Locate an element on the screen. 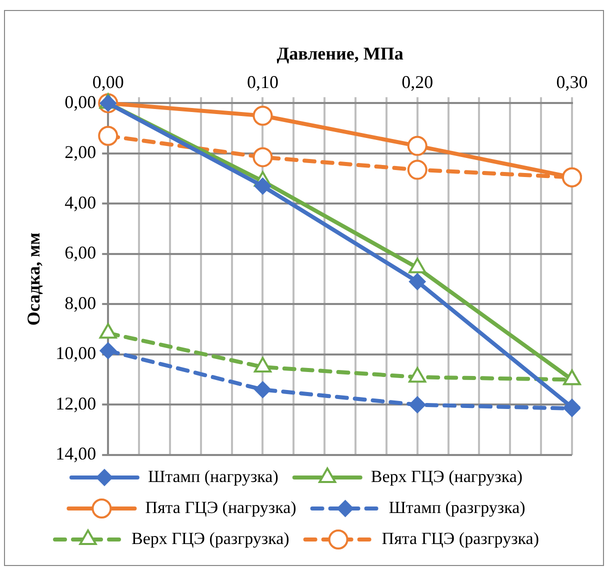  legend-label: Штамп (разгрузка) is located at coordinates (457, 507).